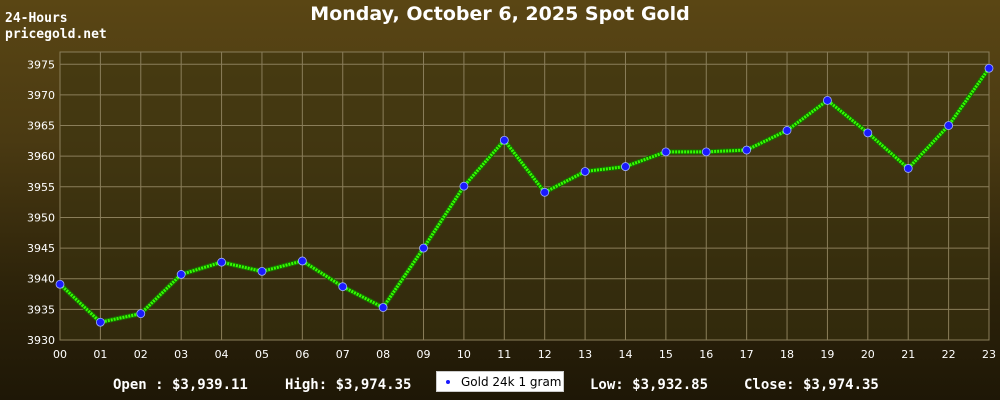 The width and height of the screenshot is (1000, 400). Describe the element at coordinates (60, 354) in the screenshot. I see `x-tick-label: 00` at that location.